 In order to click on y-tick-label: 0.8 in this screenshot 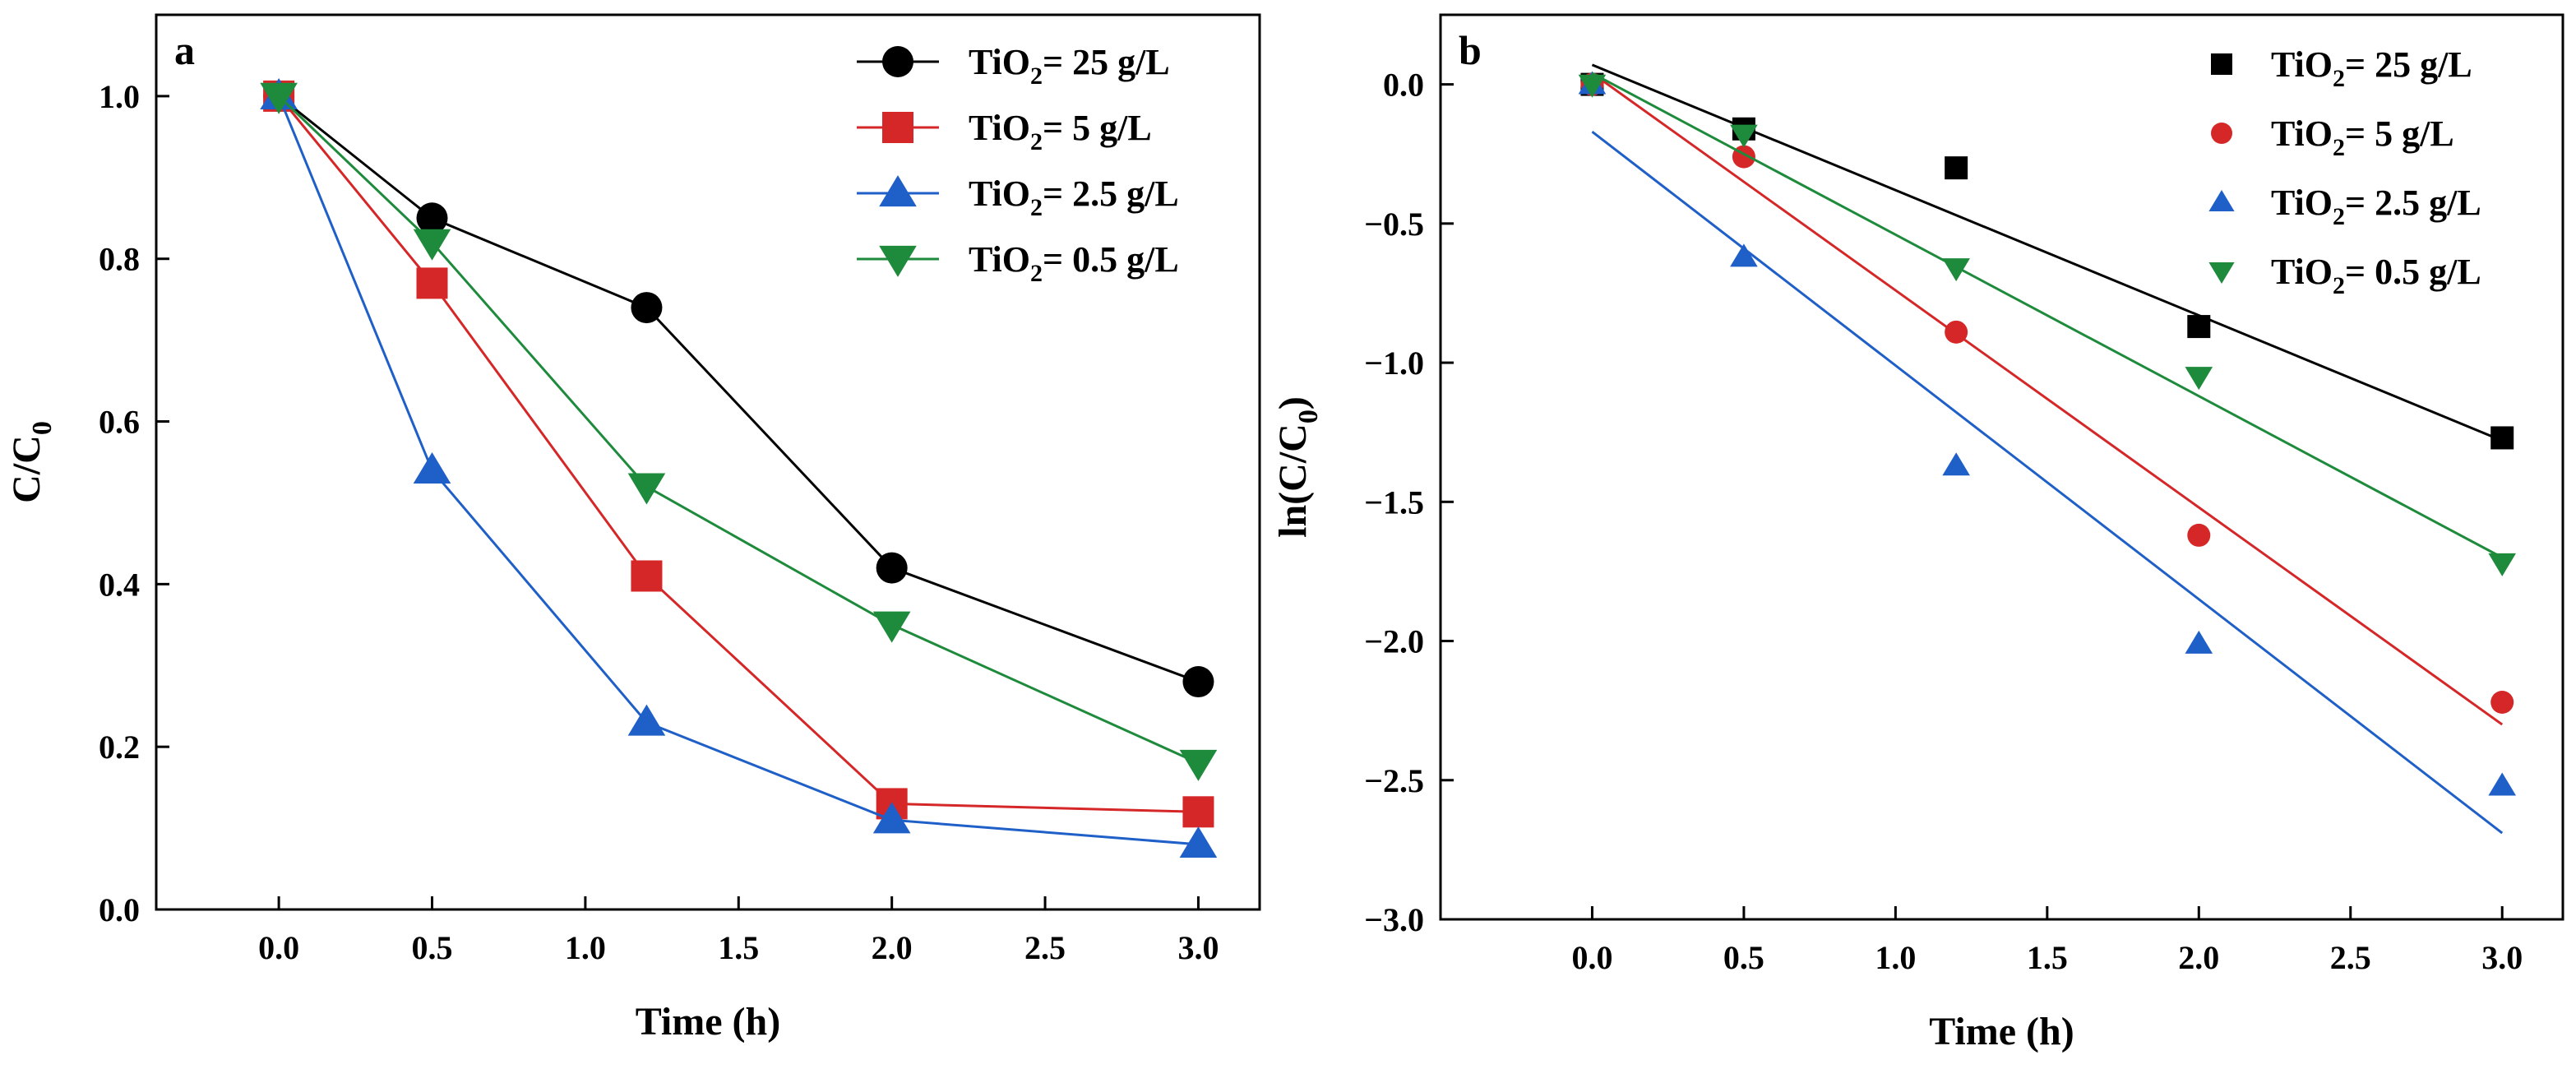, I will do `click(119, 259)`.